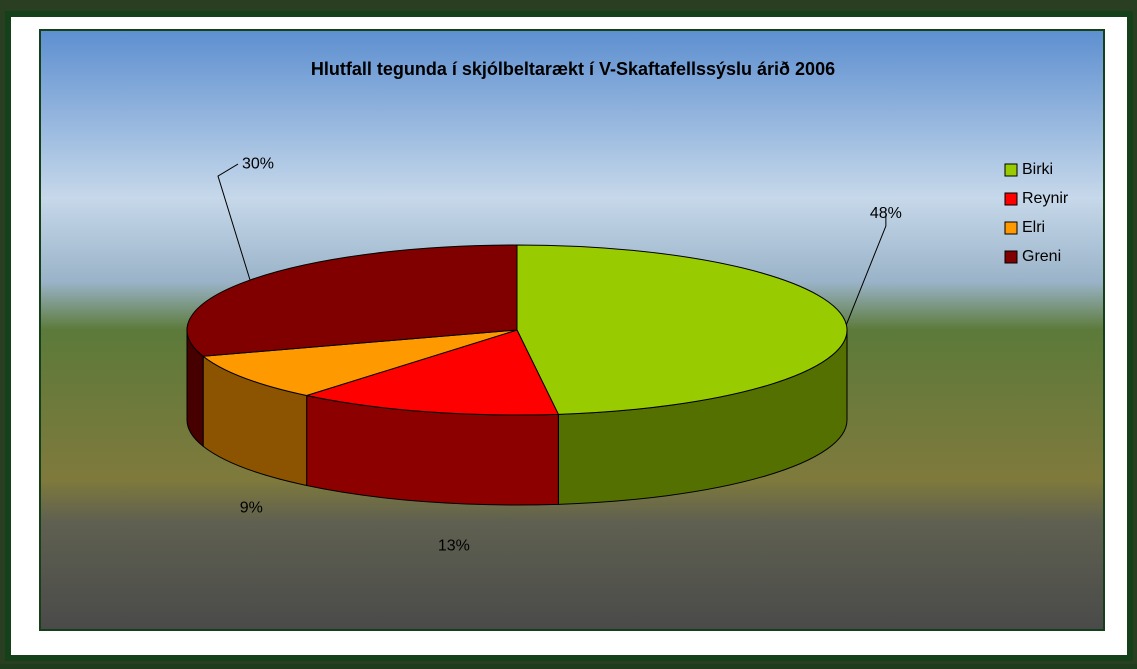 The width and height of the screenshot is (1137, 669). I want to click on data-label: 48%, so click(886, 213).